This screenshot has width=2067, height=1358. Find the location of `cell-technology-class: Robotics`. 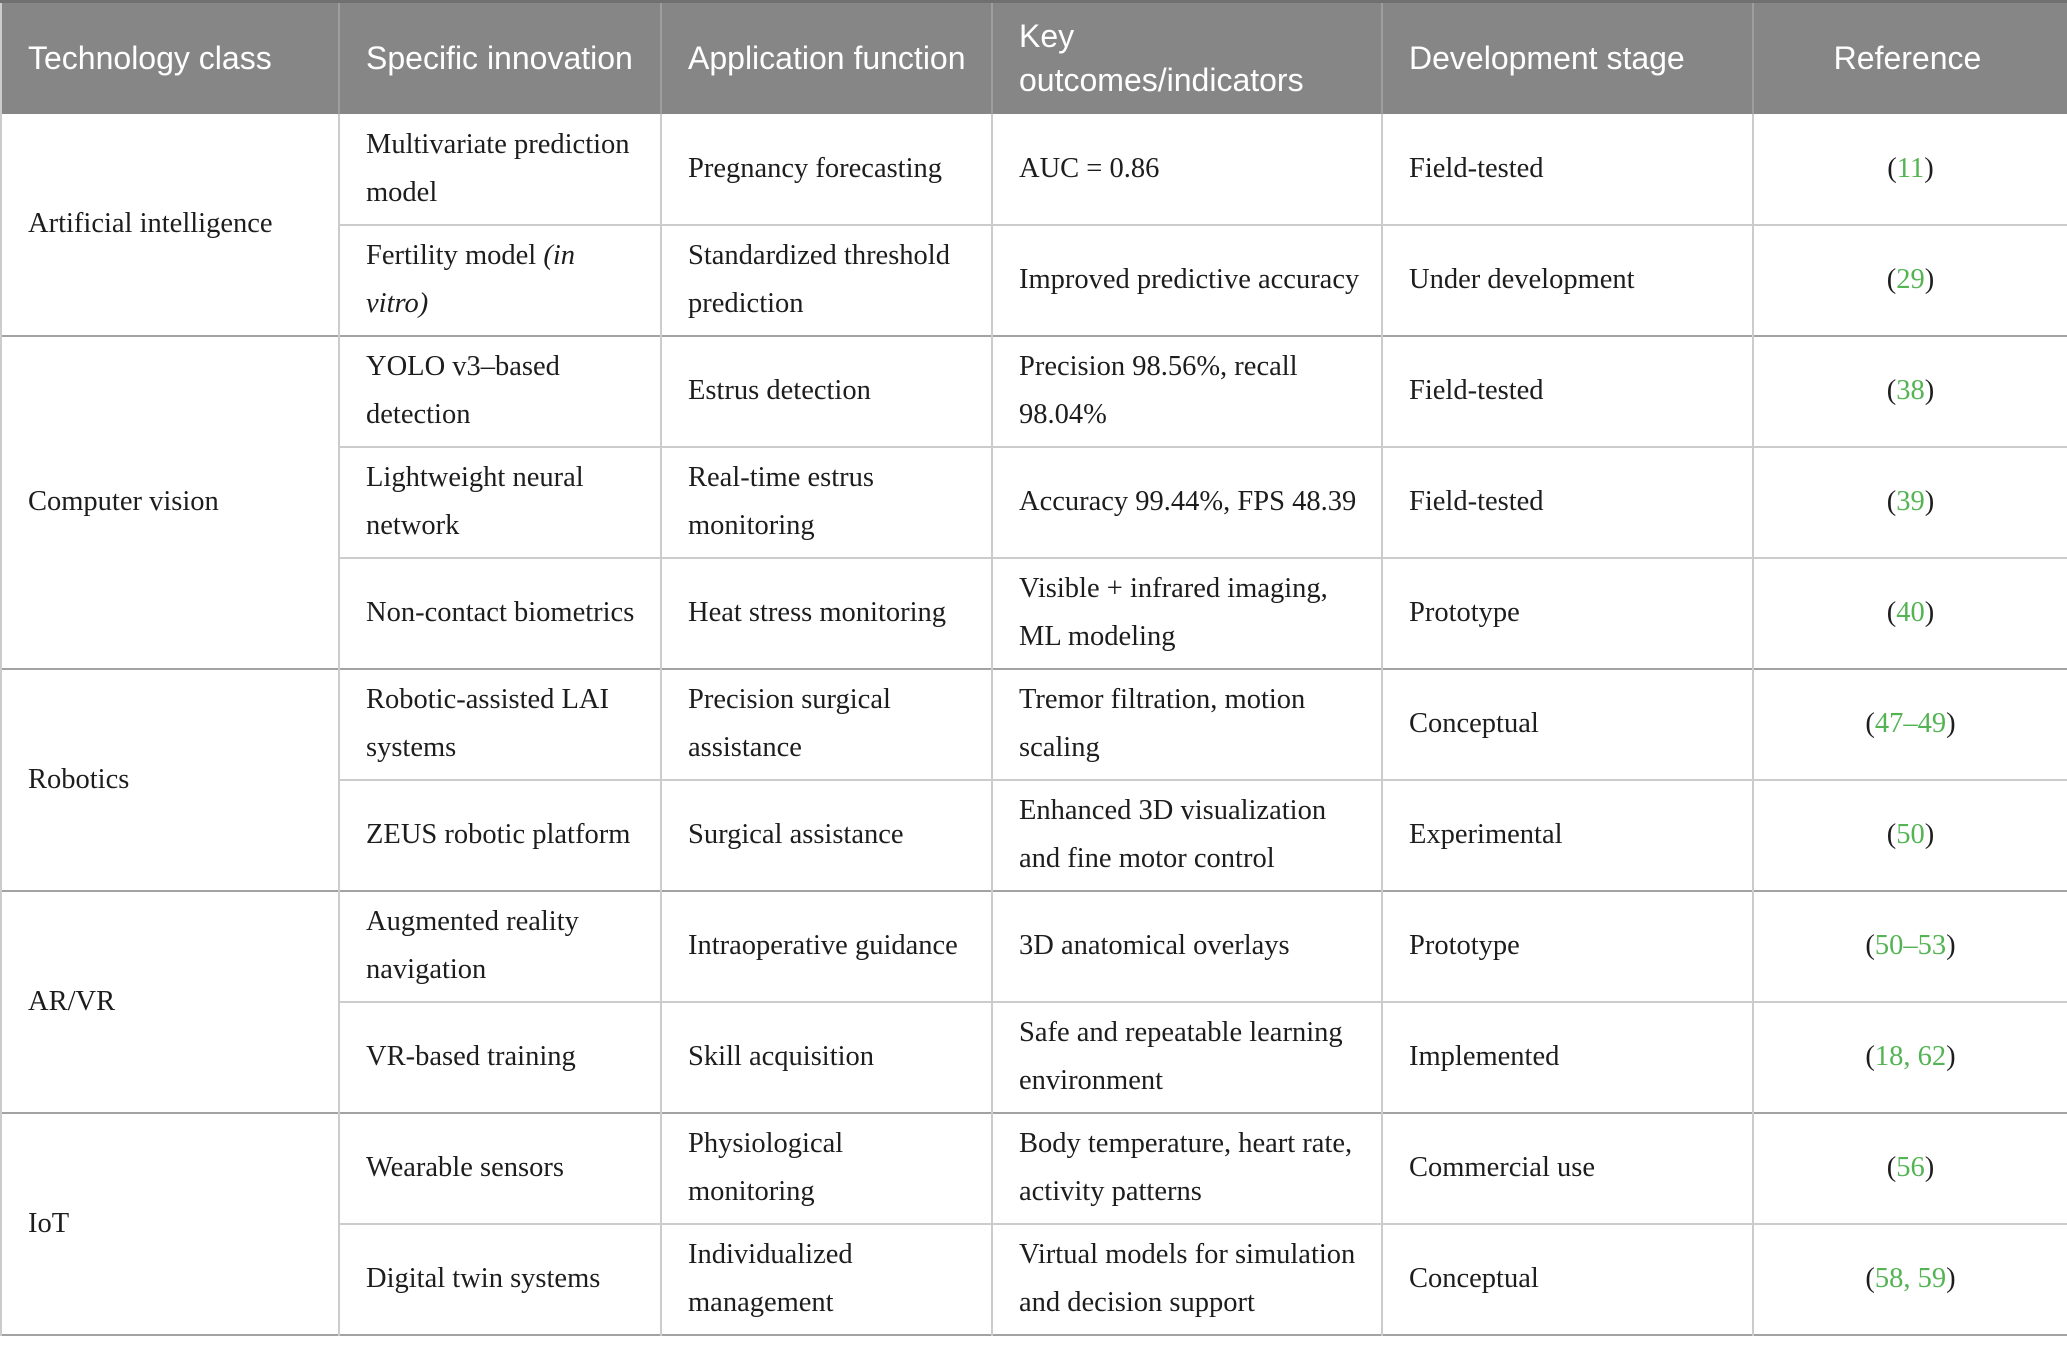

cell-technology-class: Robotics is located at coordinates (170, 779).